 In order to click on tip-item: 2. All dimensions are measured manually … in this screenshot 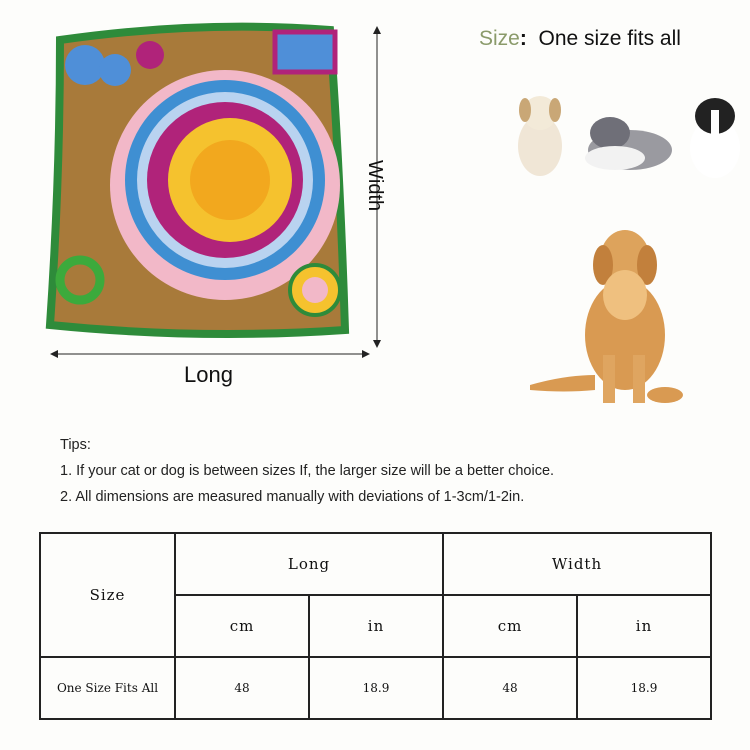, I will do `click(292, 497)`.